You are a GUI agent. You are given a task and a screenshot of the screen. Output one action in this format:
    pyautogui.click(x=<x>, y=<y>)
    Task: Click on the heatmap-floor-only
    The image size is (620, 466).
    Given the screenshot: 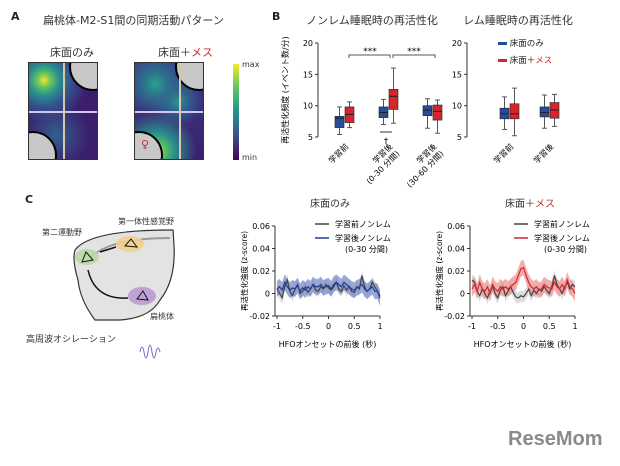 What is the action you would take?
    pyautogui.click(x=63, y=111)
    